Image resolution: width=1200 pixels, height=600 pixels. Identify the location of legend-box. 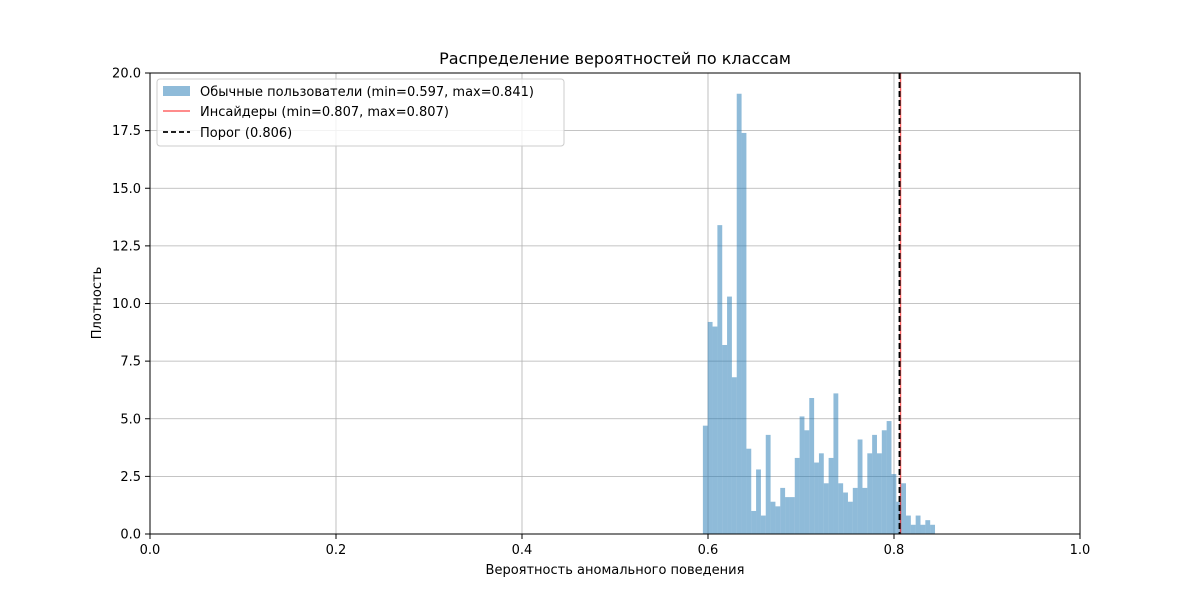
(360, 112).